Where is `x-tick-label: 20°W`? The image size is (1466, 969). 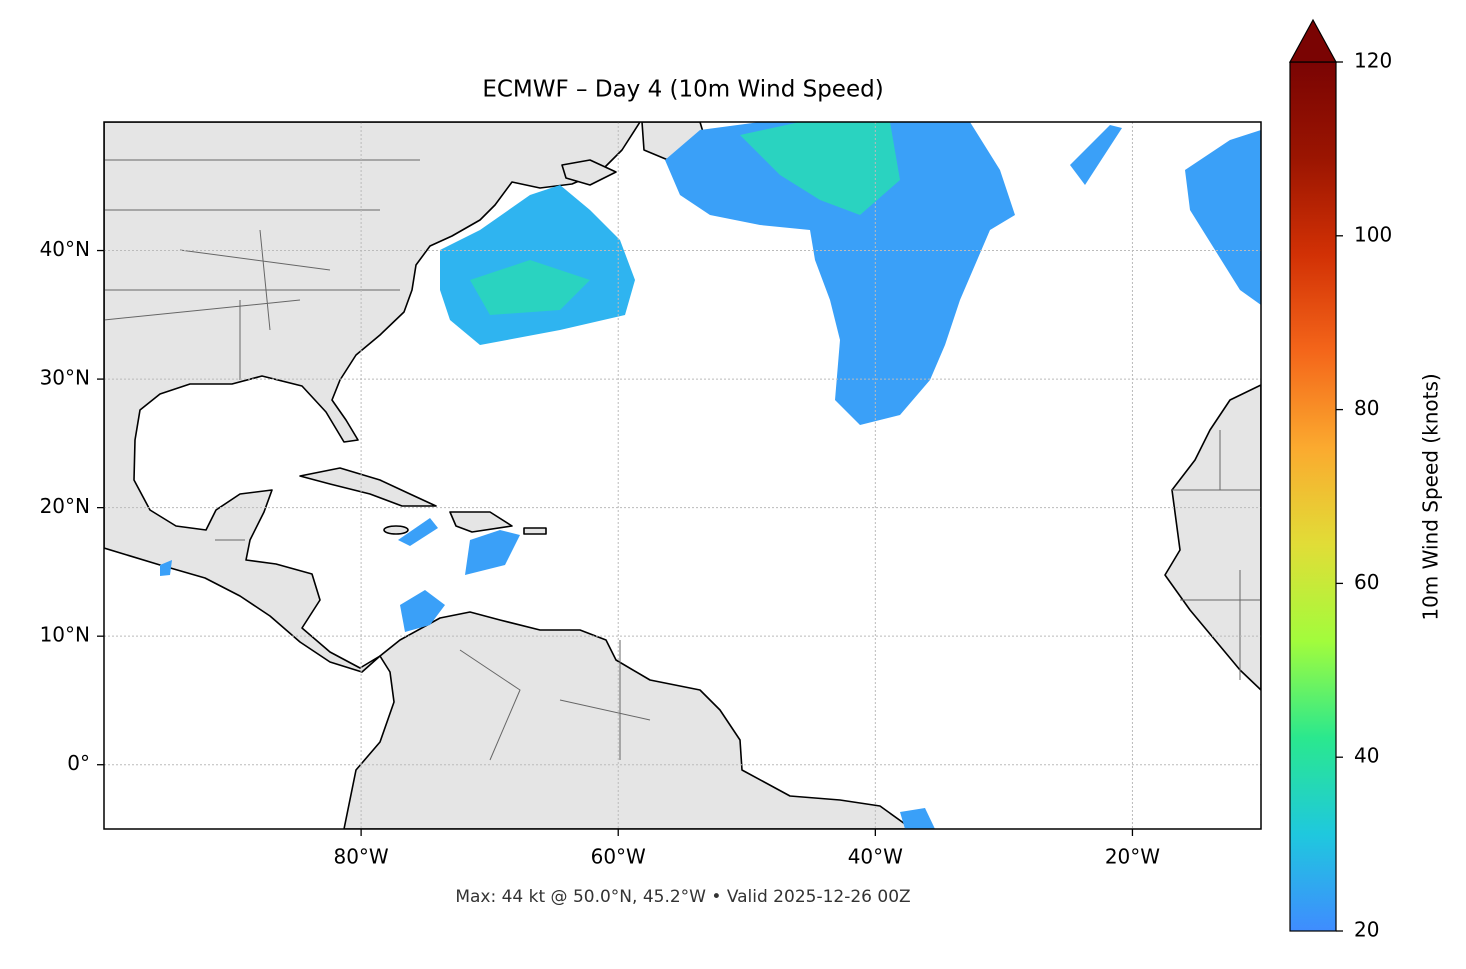
x-tick-label: 20°W is located at coordinates (1132, 857).